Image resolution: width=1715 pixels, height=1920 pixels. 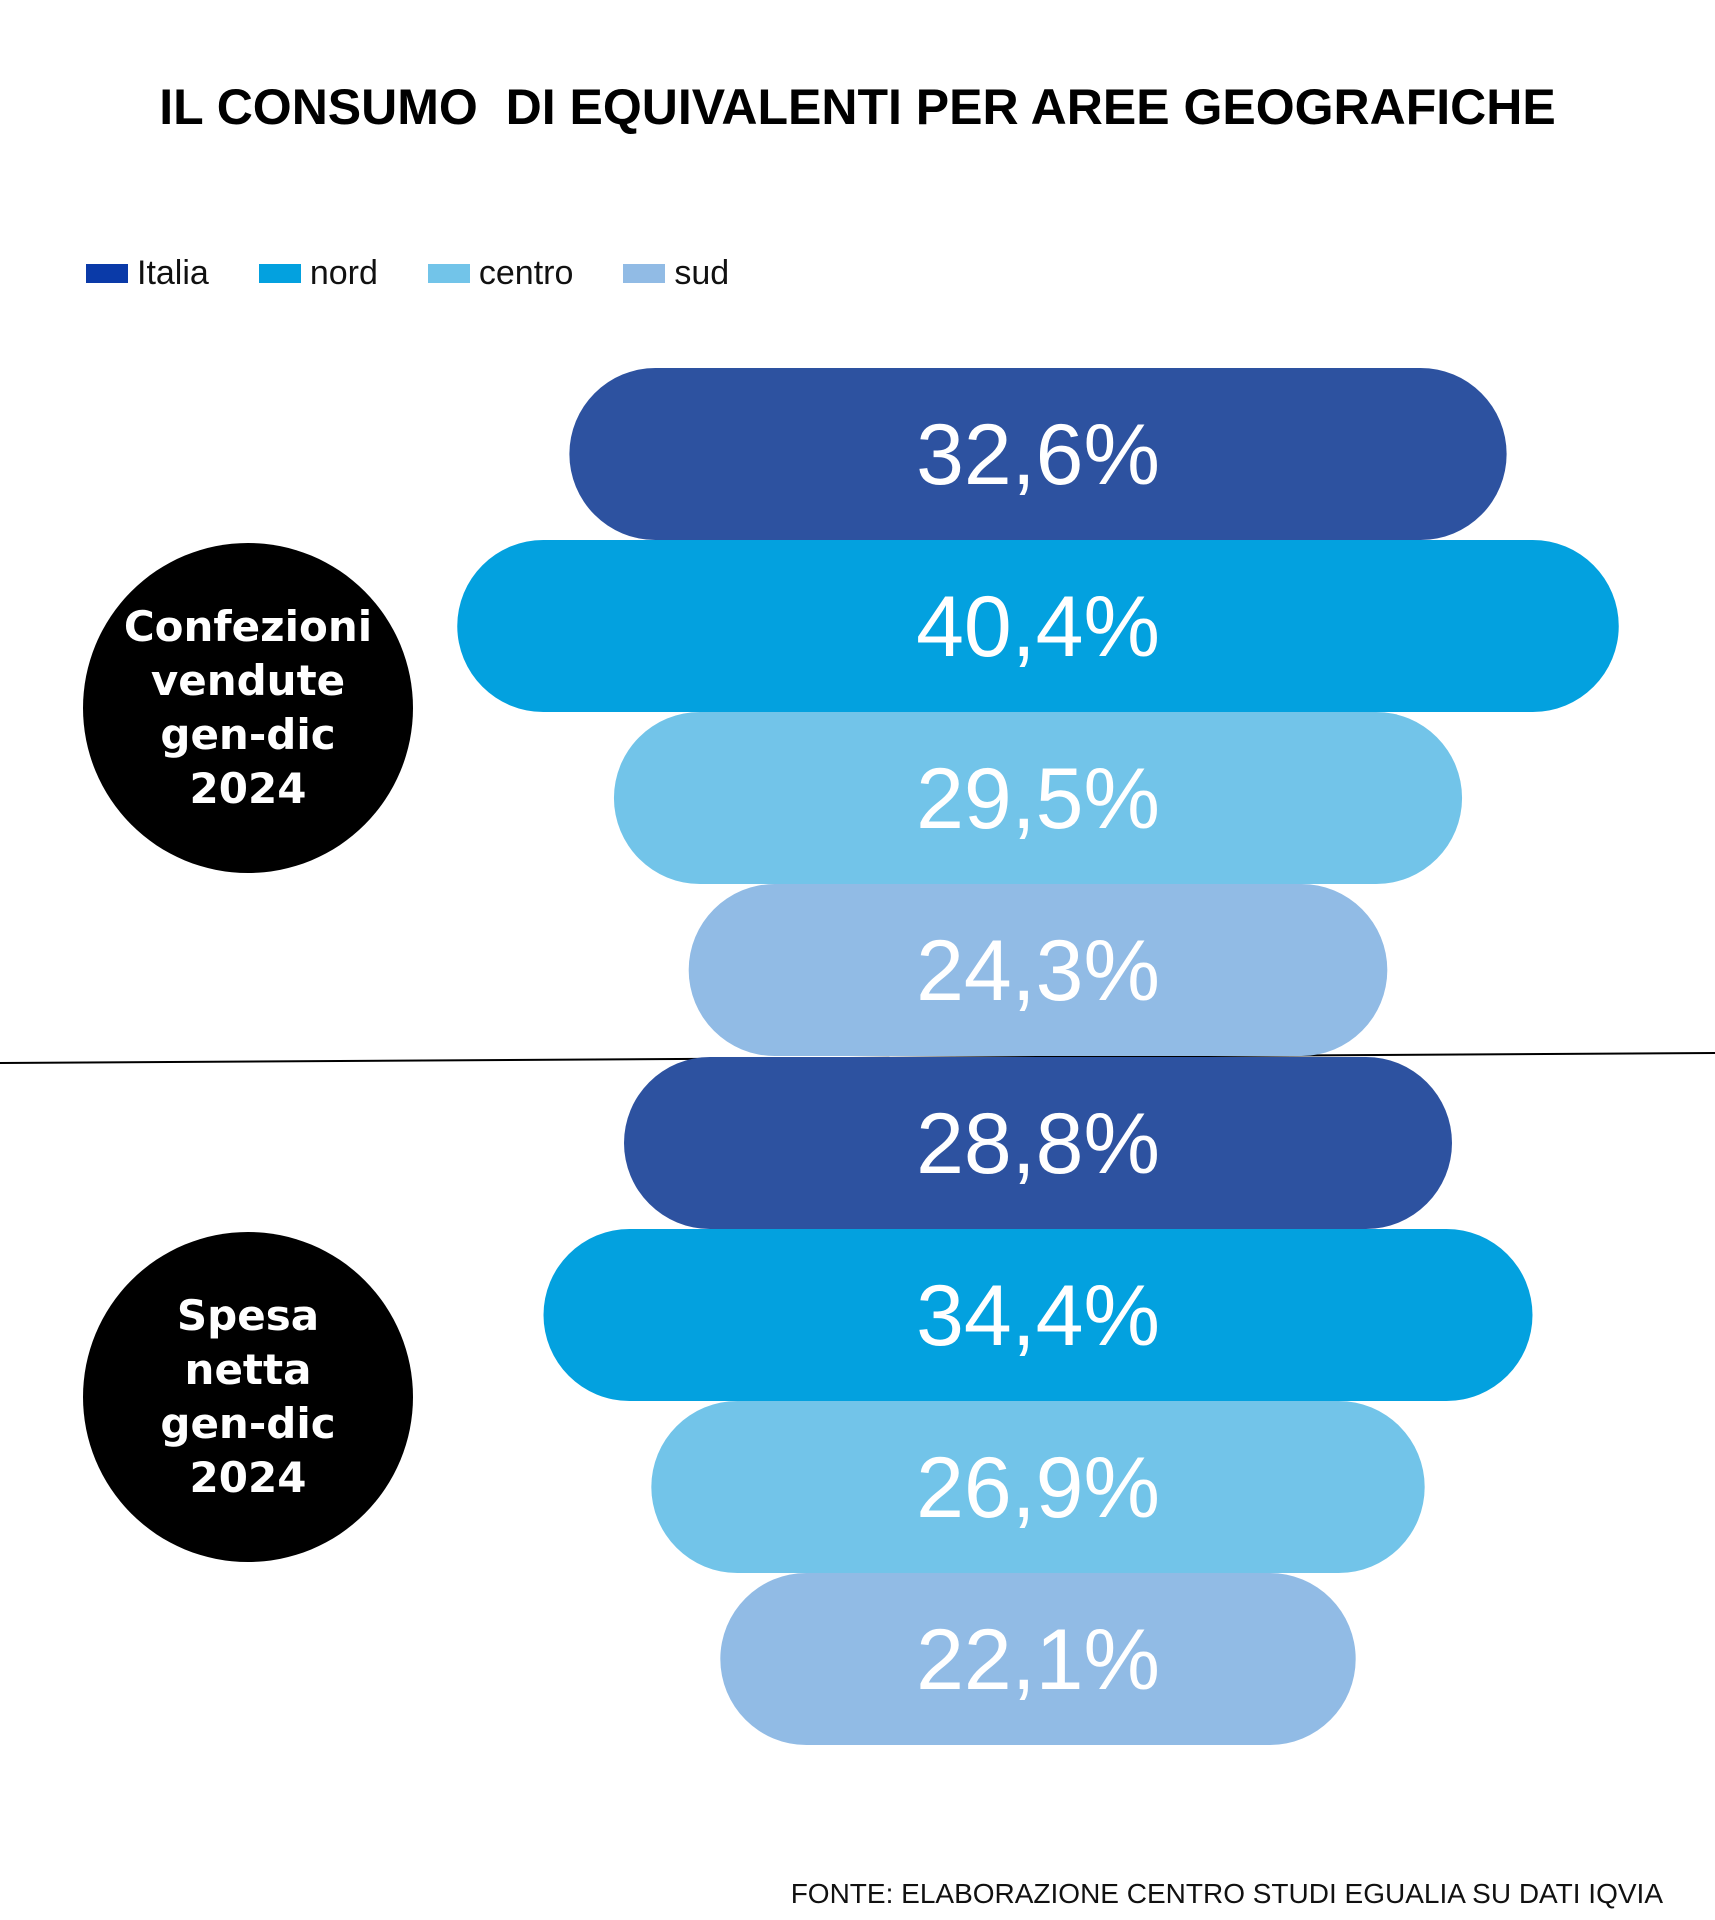 I want to click on bar-italia-confezioni, so click(x=1038, y=454).